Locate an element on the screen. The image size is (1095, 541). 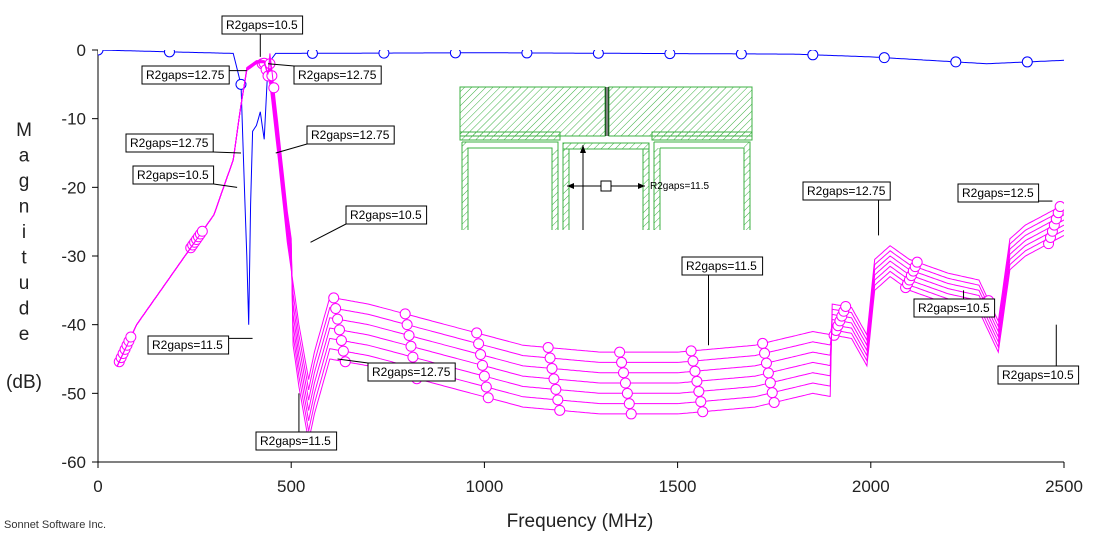
y-axis-ticks: 0 -10 -20 -30 -40 -50 -60 is located at coordinates (79, 256).